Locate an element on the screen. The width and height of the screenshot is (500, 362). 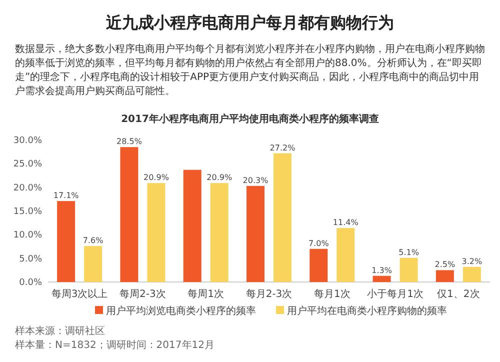
data-label: 20.3% is located at coordinates (255, 180).